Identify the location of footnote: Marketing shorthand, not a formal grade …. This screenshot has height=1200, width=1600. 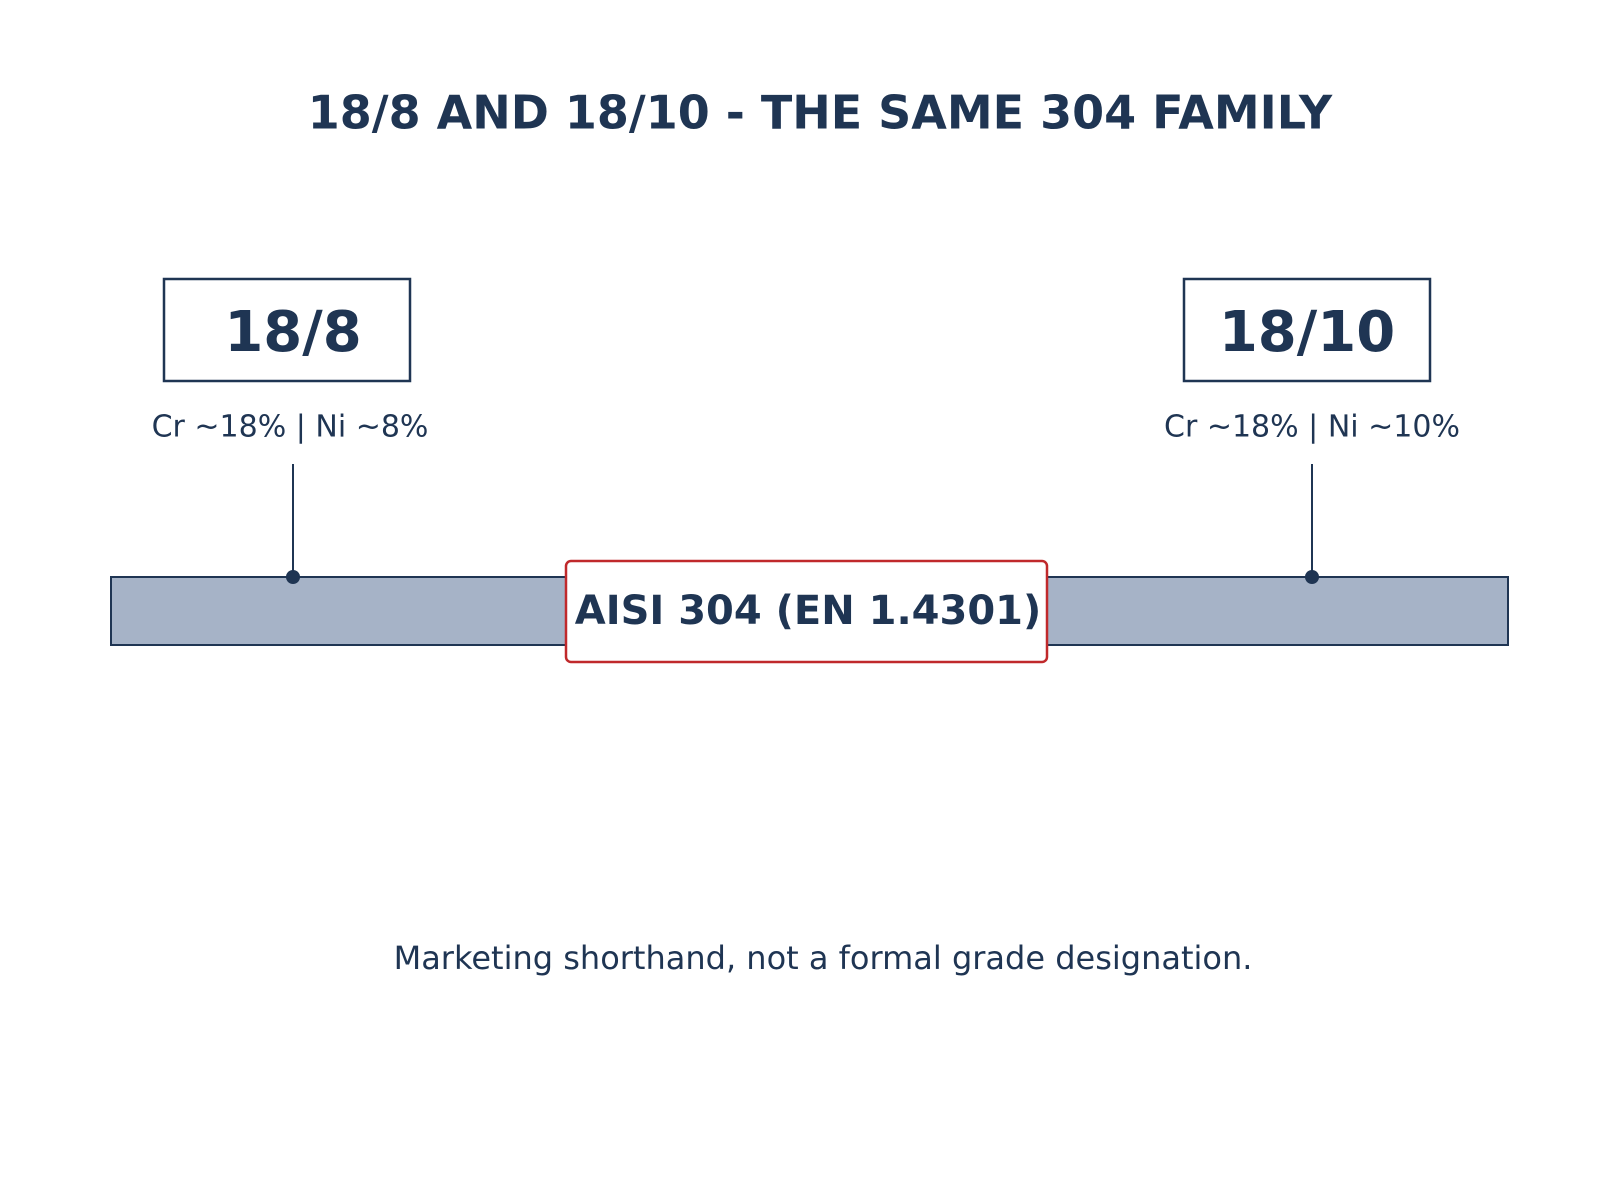
(823, 958).